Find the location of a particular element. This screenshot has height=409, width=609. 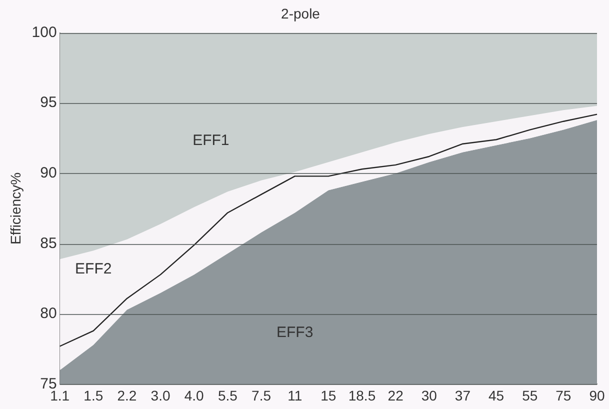

x-tick-label: 2.2 is located at coordinates (127, 395).